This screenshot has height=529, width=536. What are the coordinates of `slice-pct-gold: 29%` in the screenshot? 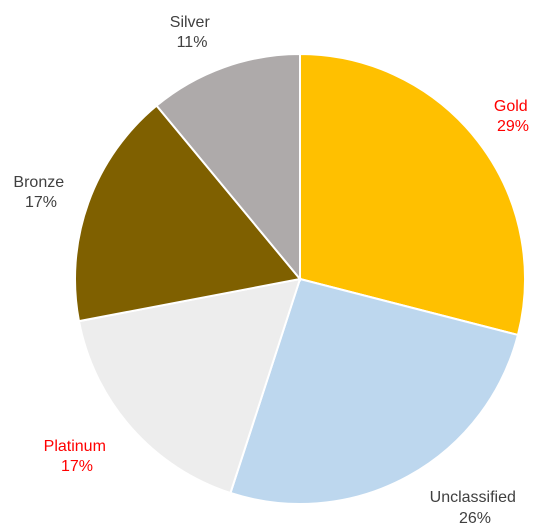 It's located at (513, 126).